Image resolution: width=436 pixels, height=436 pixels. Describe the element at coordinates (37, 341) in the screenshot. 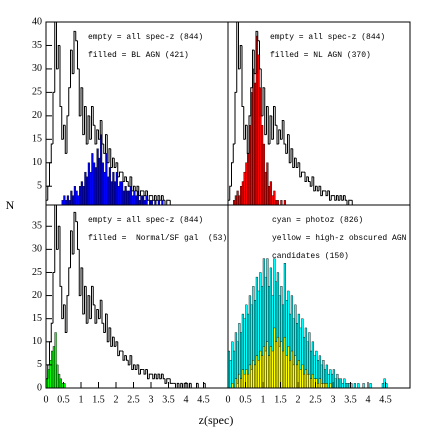

I see `y-tick-label: 10` at that location.